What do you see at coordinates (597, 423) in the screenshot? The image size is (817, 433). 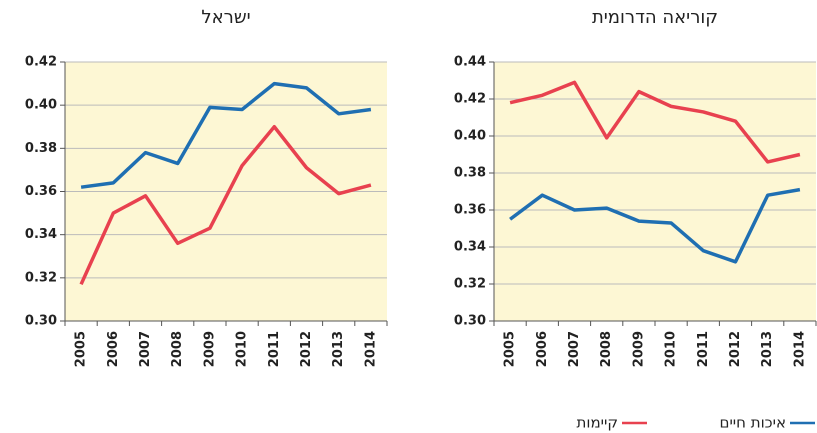 I see `legend-label: קיימות` at bounding box center [597, 423].